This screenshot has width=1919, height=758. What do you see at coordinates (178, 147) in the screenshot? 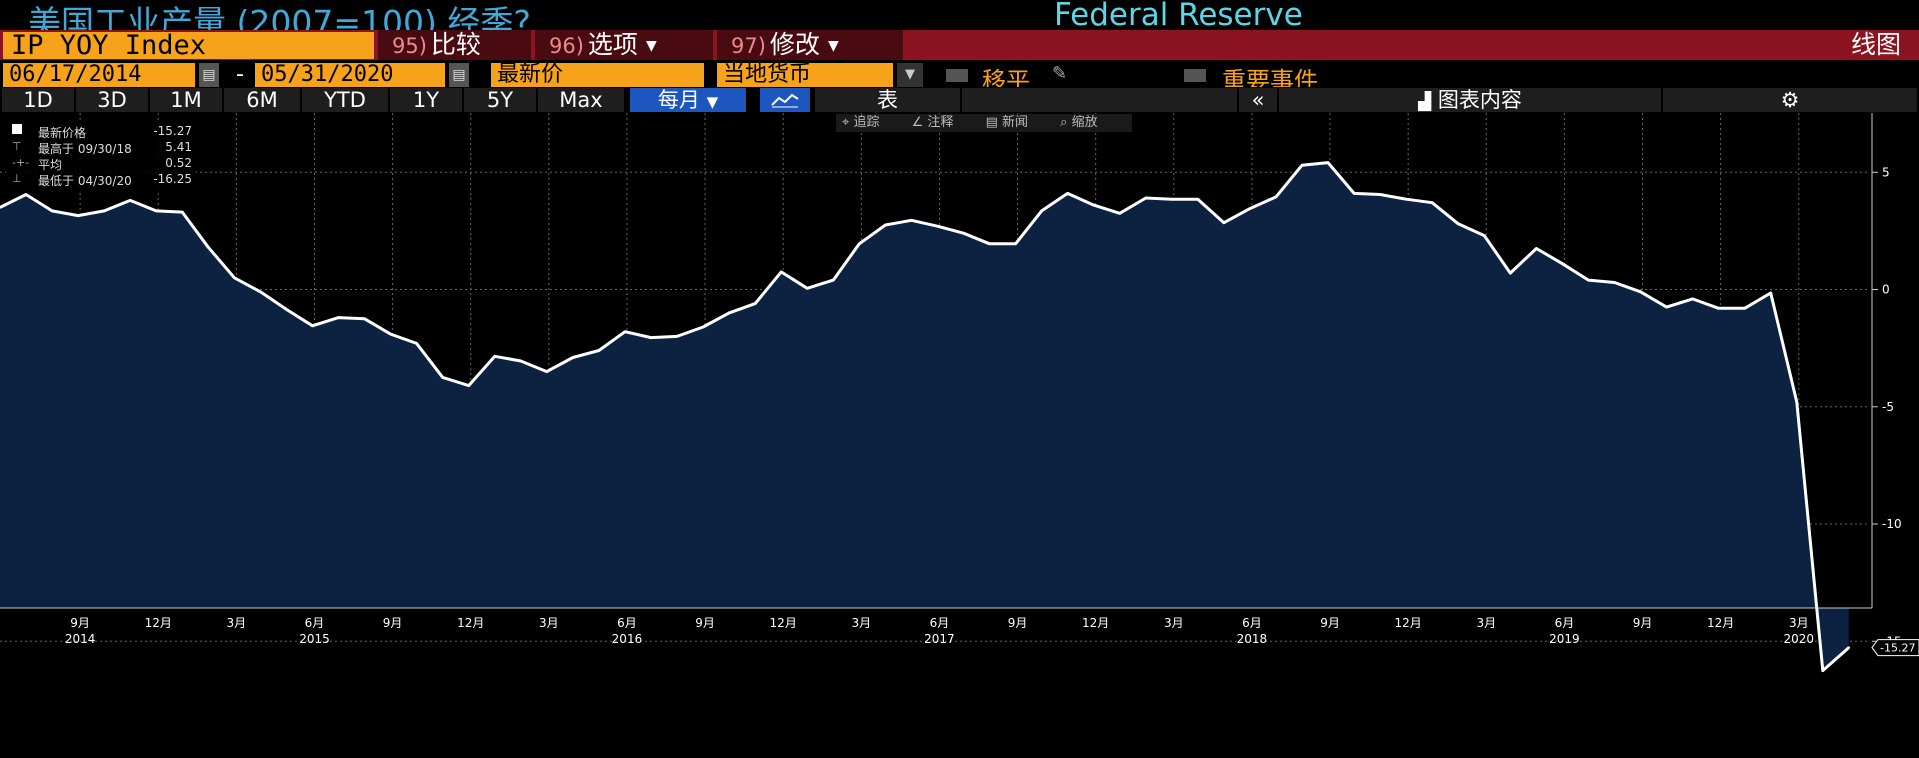
I see `legend-value: 5.41` at bounding box center [178, 147].